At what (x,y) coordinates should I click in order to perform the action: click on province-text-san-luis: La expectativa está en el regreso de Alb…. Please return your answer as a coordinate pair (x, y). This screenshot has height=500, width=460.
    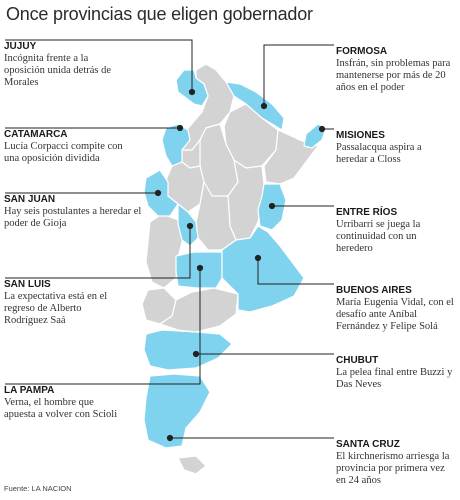
    Looking at the image, I should click on (56, 308).